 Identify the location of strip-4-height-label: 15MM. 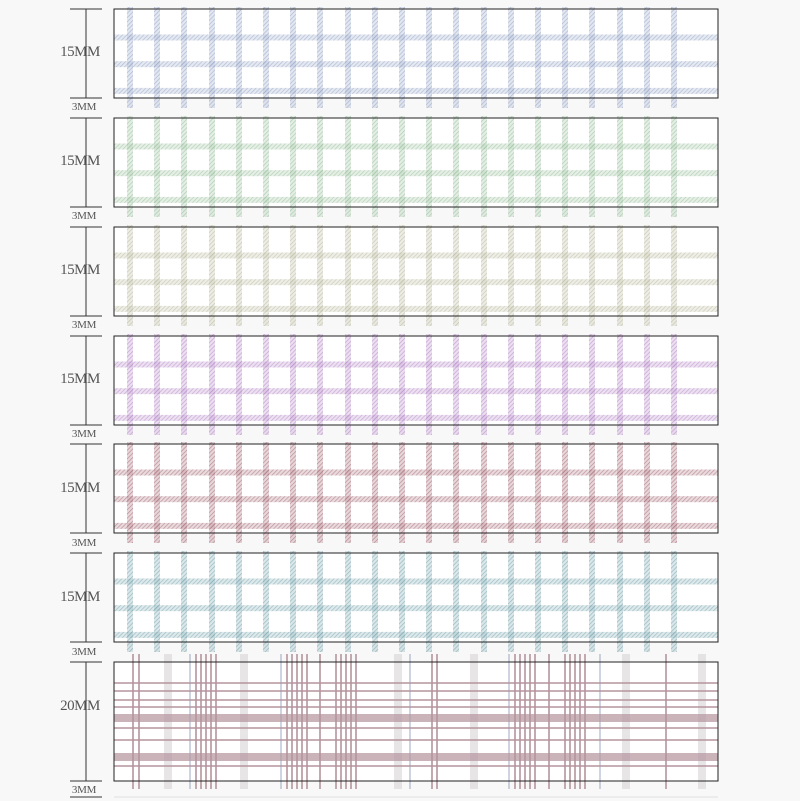
(80, 379).